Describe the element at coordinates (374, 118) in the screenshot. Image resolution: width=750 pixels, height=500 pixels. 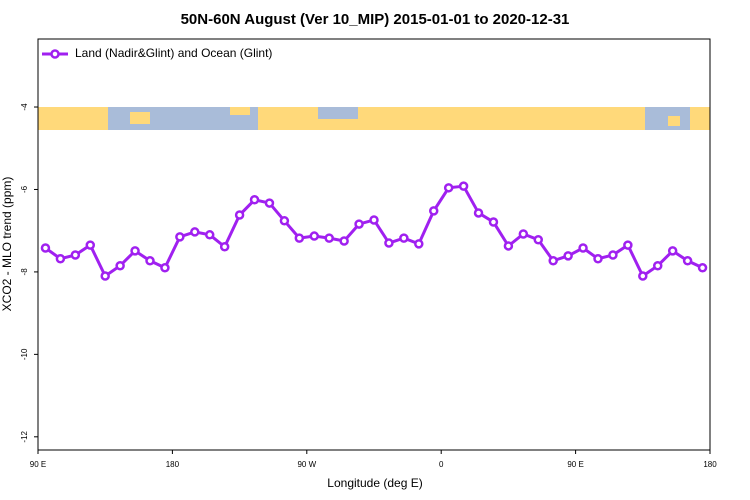
I see `map-strip` at that location.